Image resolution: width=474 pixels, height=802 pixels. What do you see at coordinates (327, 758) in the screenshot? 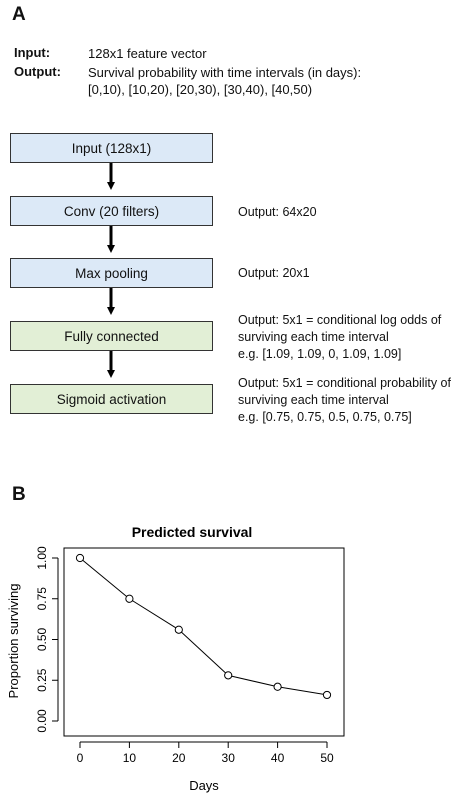
I see `x-tick-label: 50` at bounding box center [327, 758].